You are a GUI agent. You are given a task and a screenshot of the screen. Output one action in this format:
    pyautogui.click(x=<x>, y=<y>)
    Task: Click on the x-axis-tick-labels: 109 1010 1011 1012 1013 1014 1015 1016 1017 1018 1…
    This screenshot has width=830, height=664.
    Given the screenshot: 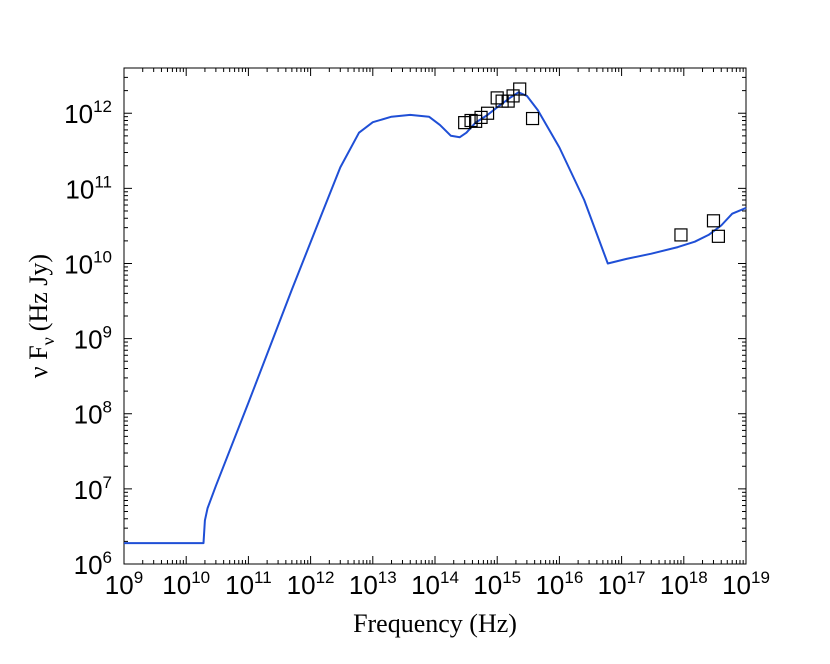 What is the action you would take?
    pyautogui.click(x=437, y=584)
    